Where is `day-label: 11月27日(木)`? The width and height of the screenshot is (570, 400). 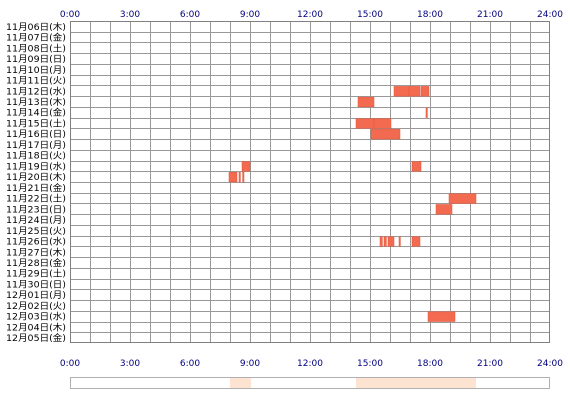 day-label: 11月27日(木) is located at coordinates (36, 252).